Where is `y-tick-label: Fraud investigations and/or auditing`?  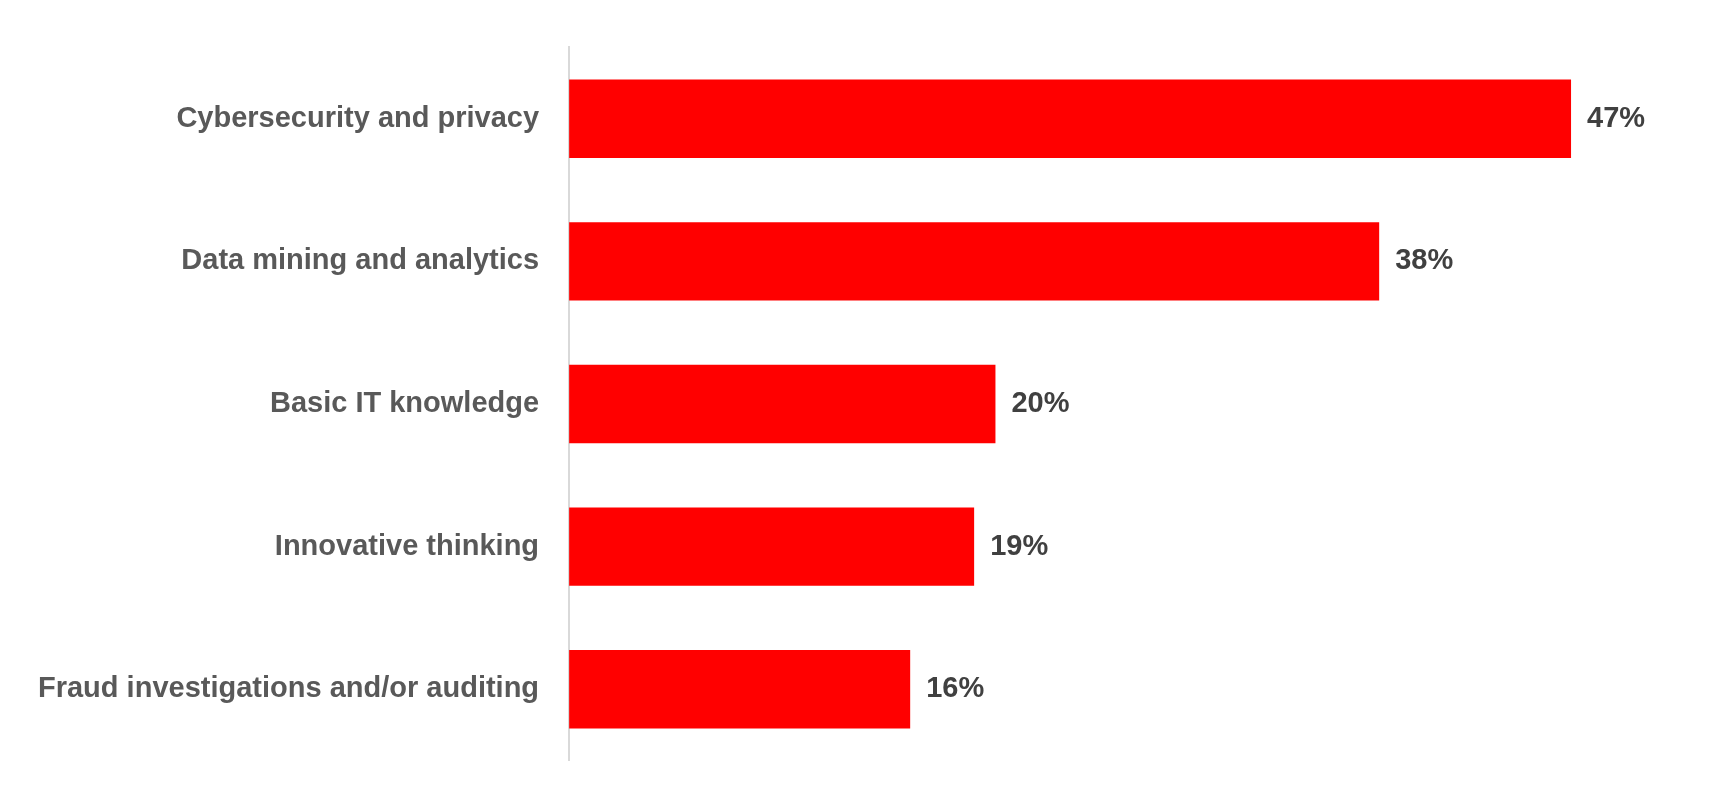
y-tick-label: Fraud investigations and/or auditing is located at coordinates (288, 687).